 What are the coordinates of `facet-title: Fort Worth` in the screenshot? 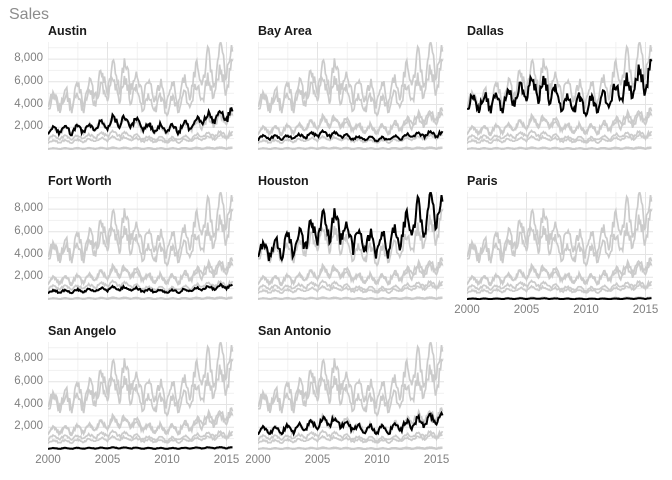 It's located at (80, 181).